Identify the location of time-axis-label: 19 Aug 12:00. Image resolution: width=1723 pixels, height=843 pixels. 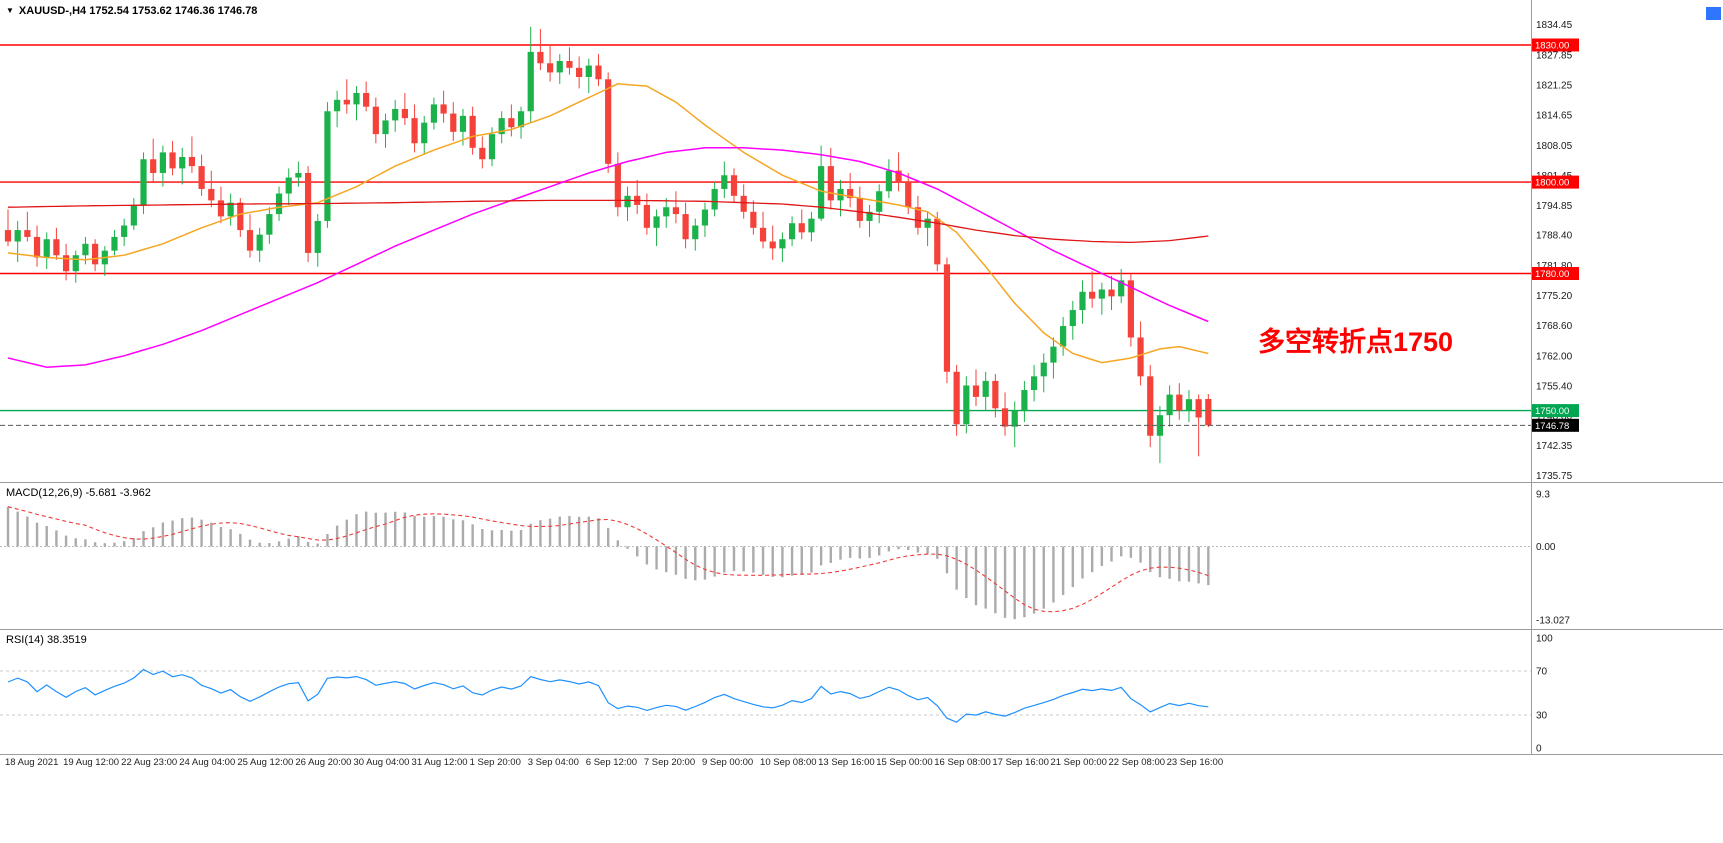
(91, 762).